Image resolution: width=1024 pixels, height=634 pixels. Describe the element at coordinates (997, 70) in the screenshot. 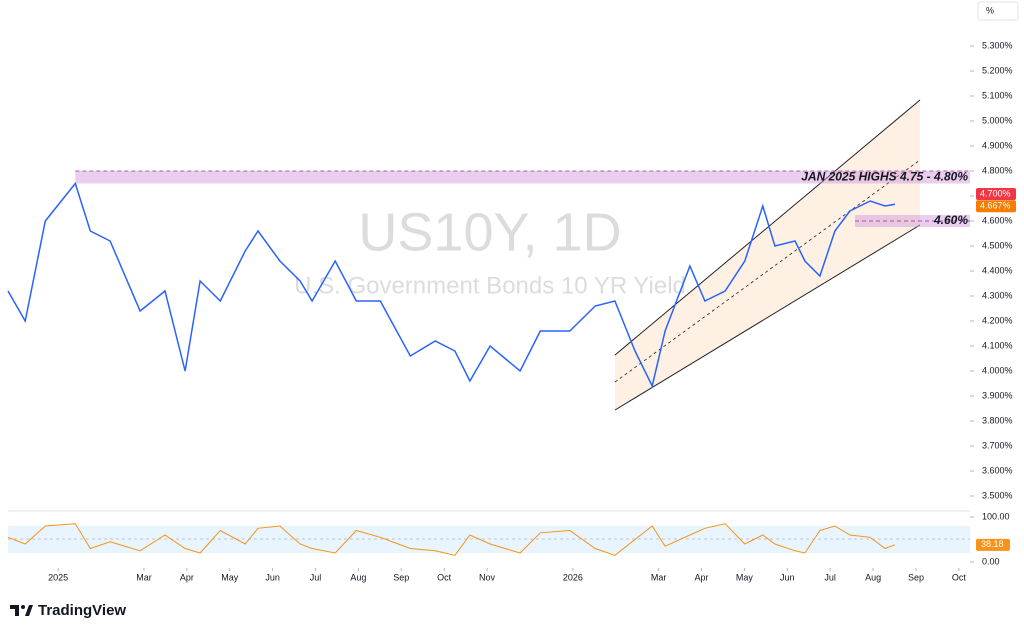

I see `y-tick-label: 5.200%` at that location.